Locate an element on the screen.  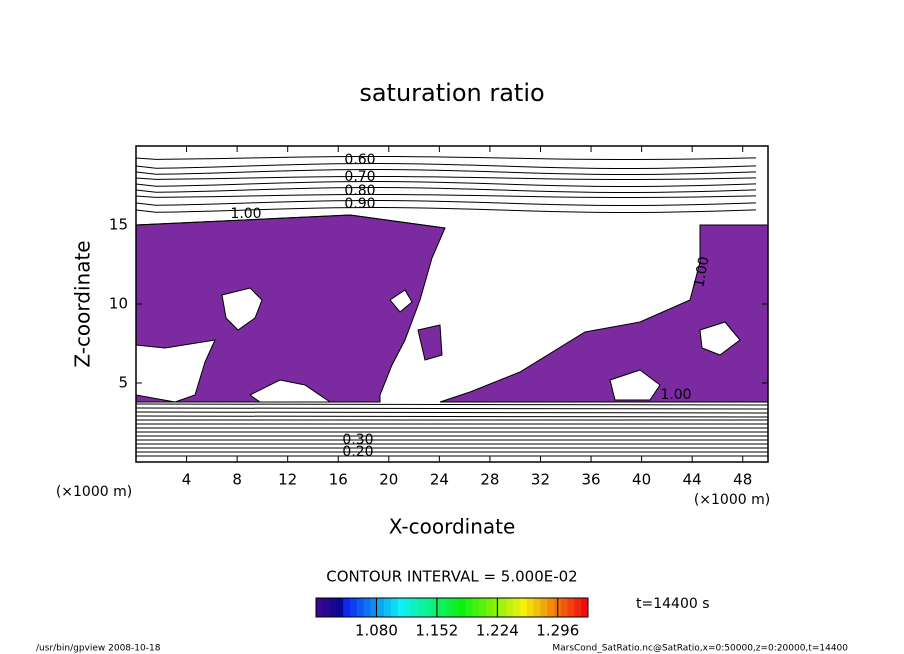
colorbar-tick-label: 1.296 is located at coordinates (557, 631).